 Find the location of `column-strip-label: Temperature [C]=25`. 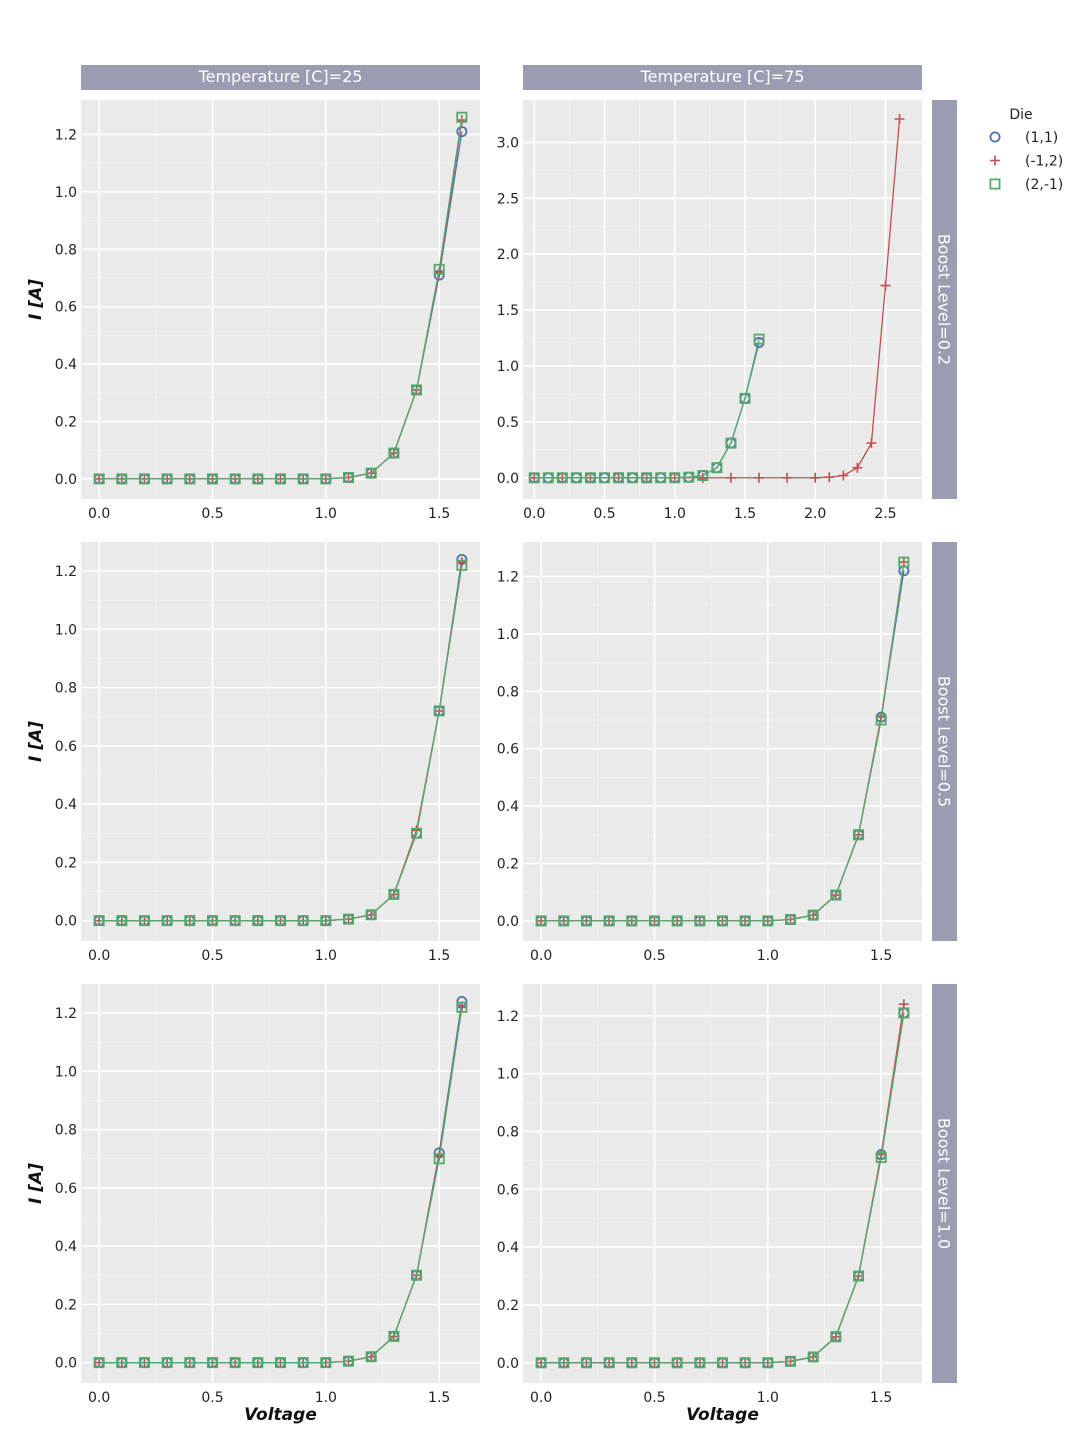

column-strip-label: Temperature [C]=25 is located at coordinates (280, 76).